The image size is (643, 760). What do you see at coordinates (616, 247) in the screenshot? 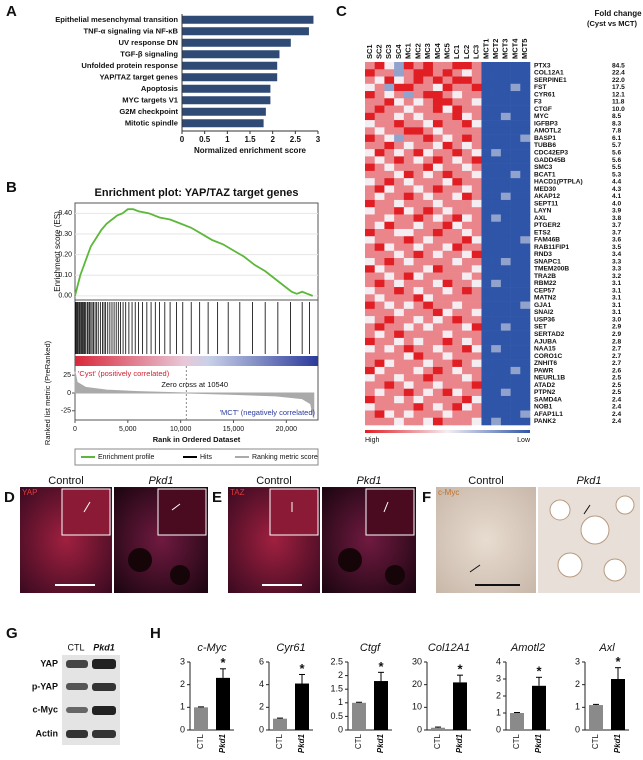
I see `fold-change: 3.5` at bounding box center [616, 247].